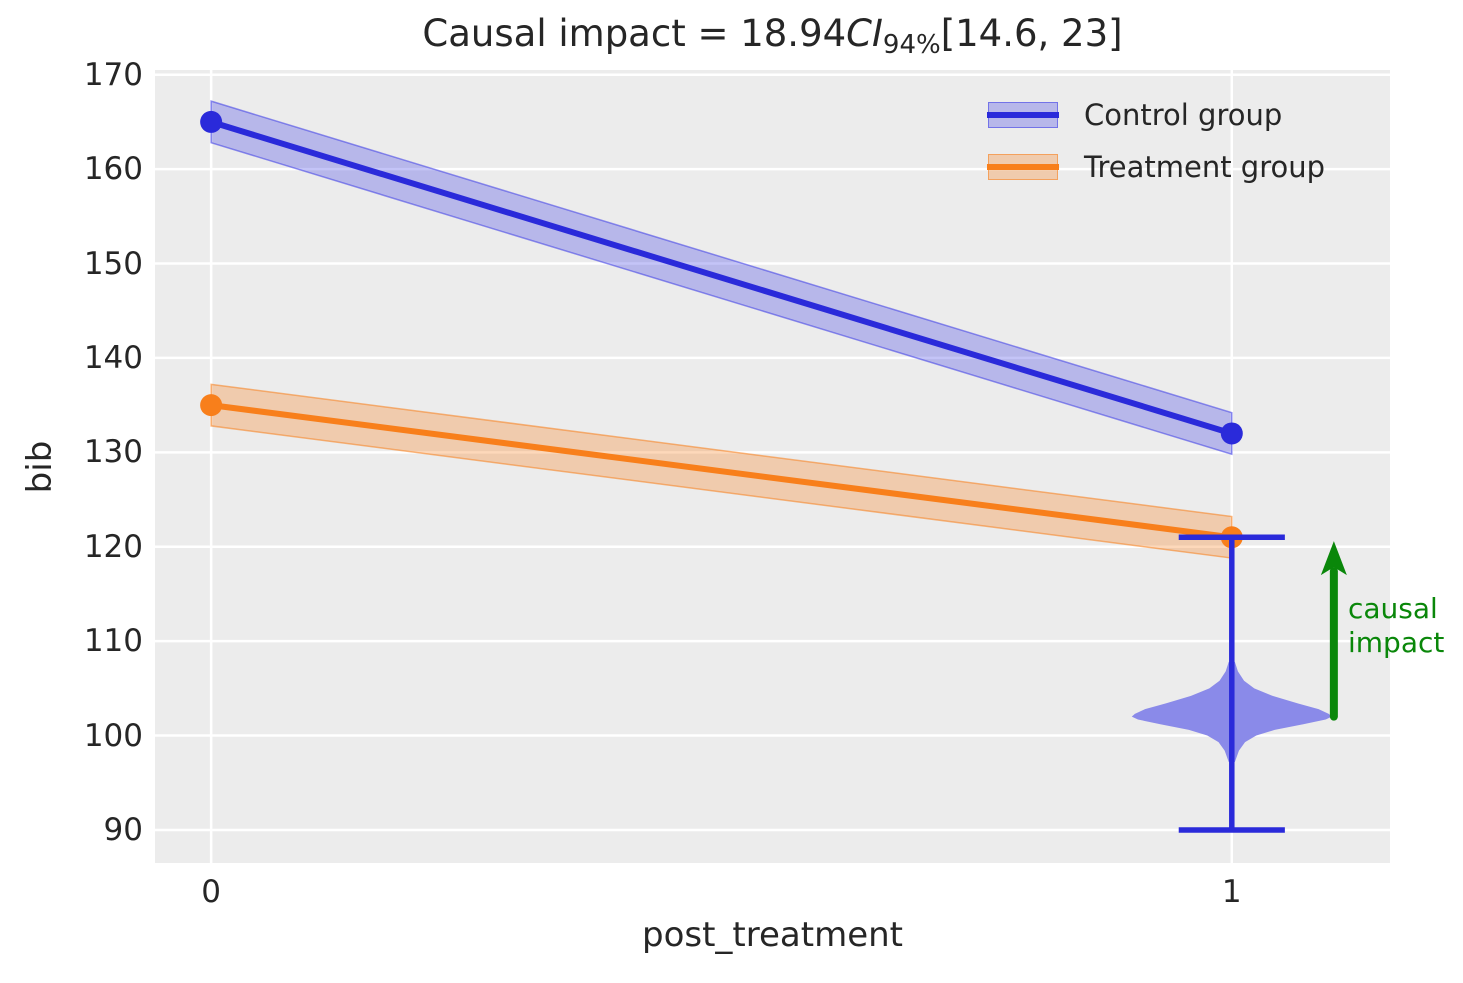  What do you see at coordinates (1183, 115) in the screenshot?
I see `legend-label-control: Control group` at bounding box center [1183, 115].